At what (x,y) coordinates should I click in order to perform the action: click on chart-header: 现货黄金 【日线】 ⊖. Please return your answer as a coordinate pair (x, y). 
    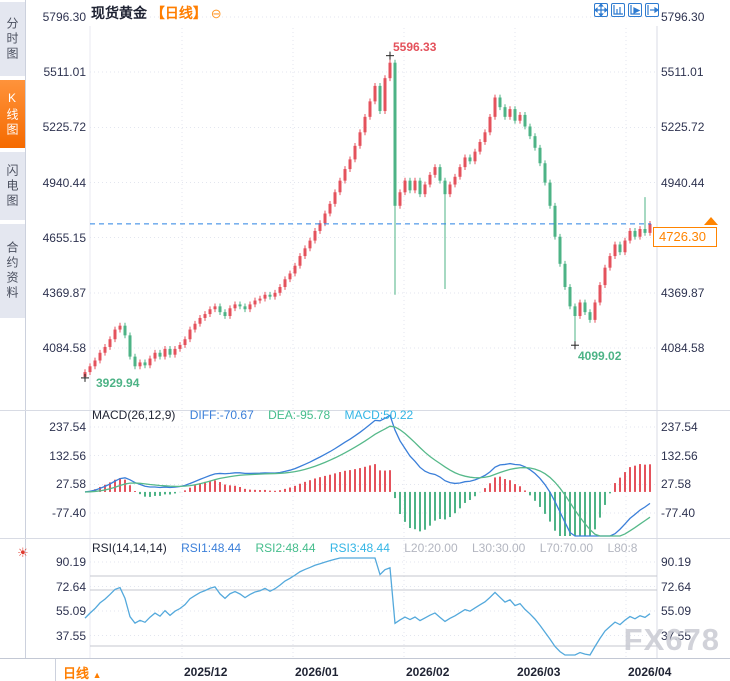
    Looking at the image, I should click on (156, 13).